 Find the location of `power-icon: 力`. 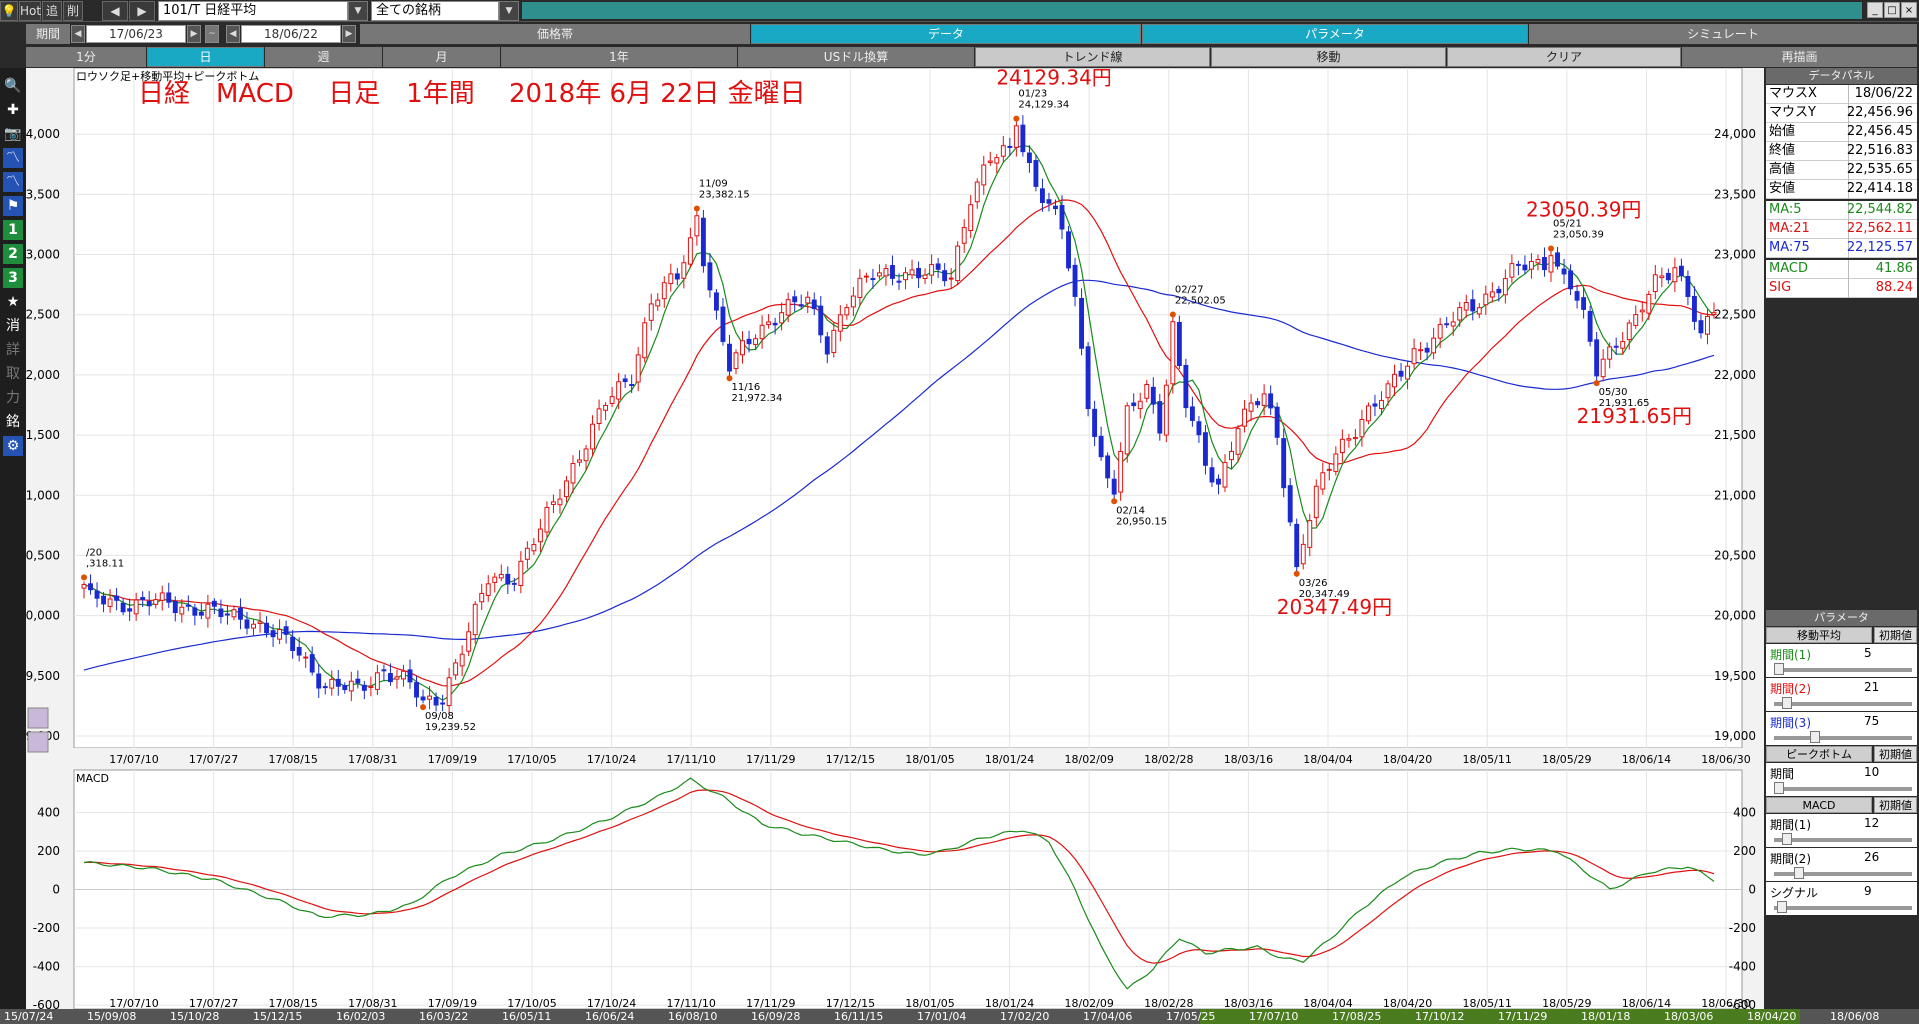

power-icon: 力 is located at coordinates (13, 398).